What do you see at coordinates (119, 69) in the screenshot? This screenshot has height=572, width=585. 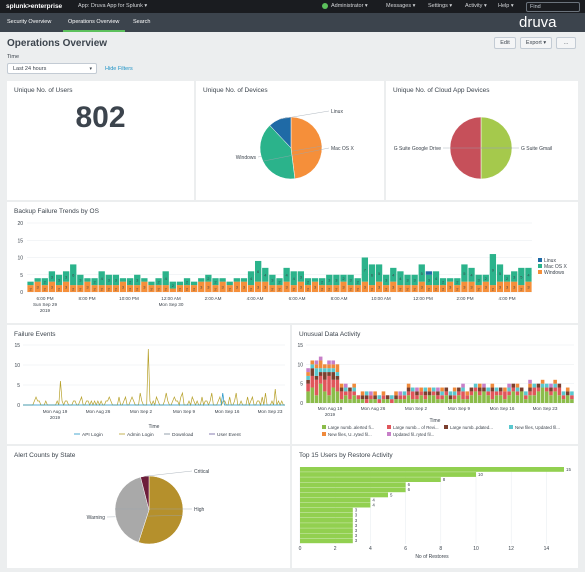 I see `hide-filters-link: Hide Filters` at bounding box center [119, 69].